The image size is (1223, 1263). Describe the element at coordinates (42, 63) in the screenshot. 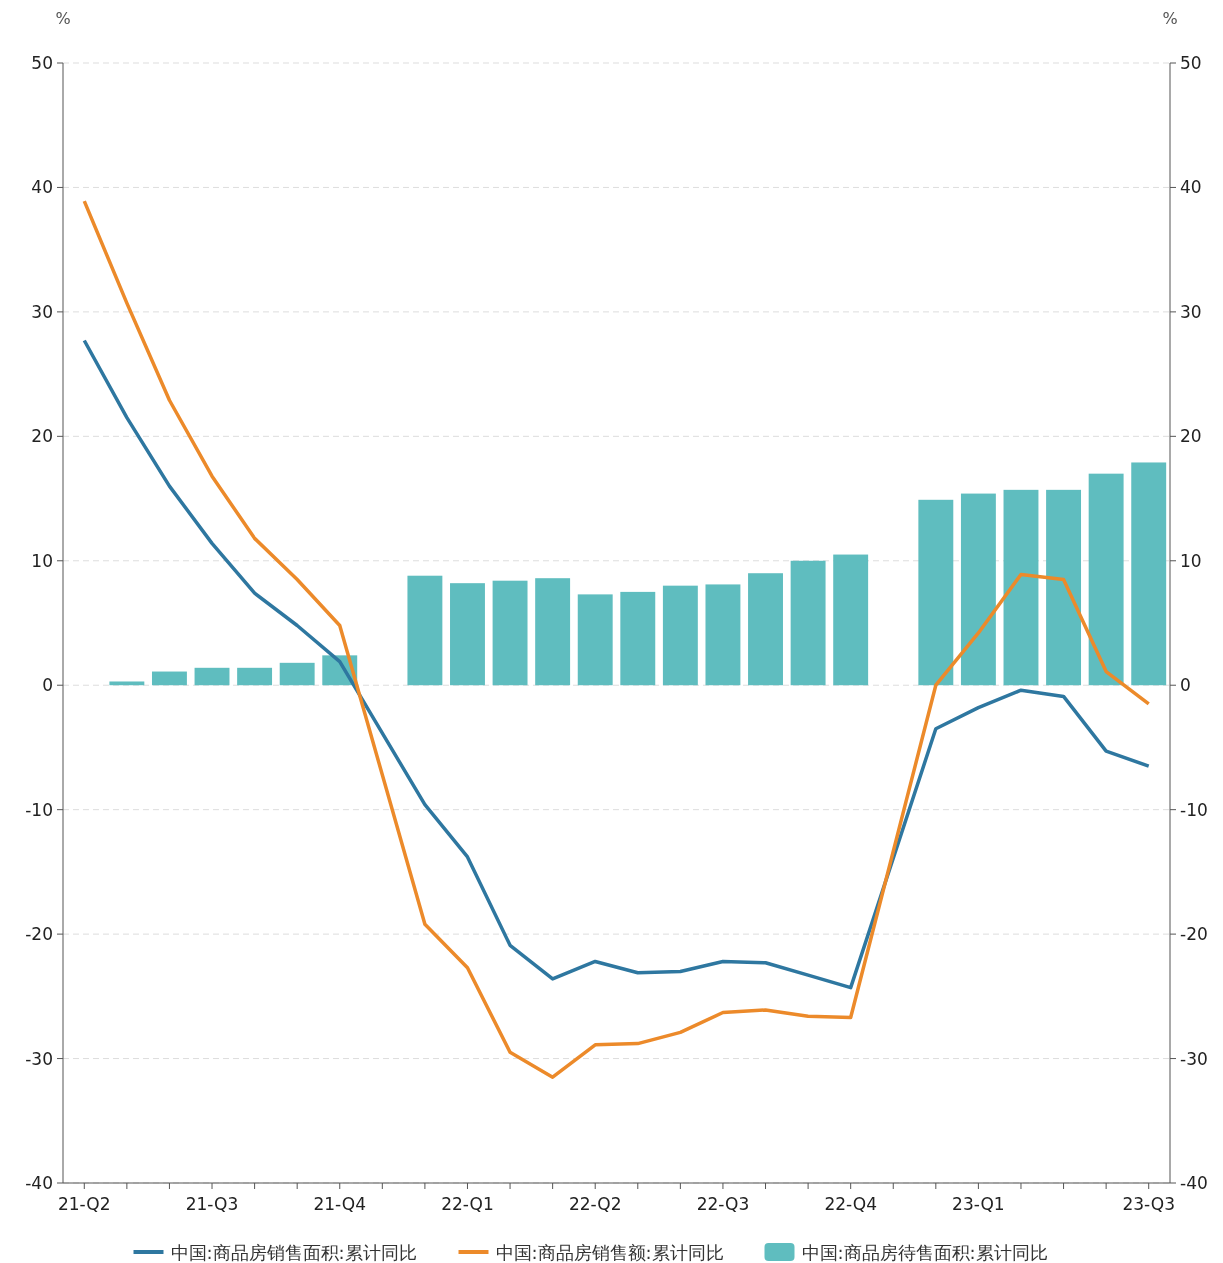

I see `y-tick-label: 50` at that location.